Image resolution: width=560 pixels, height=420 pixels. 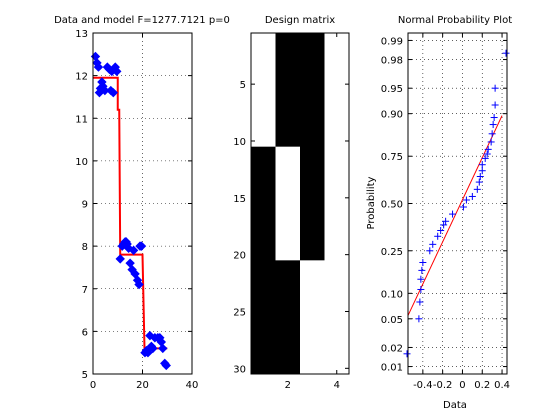 What do you see at coordinates (142, 385) in the screenshot?
I see `panel1-x-tick-label: 20` at bounding box center [142, 385].